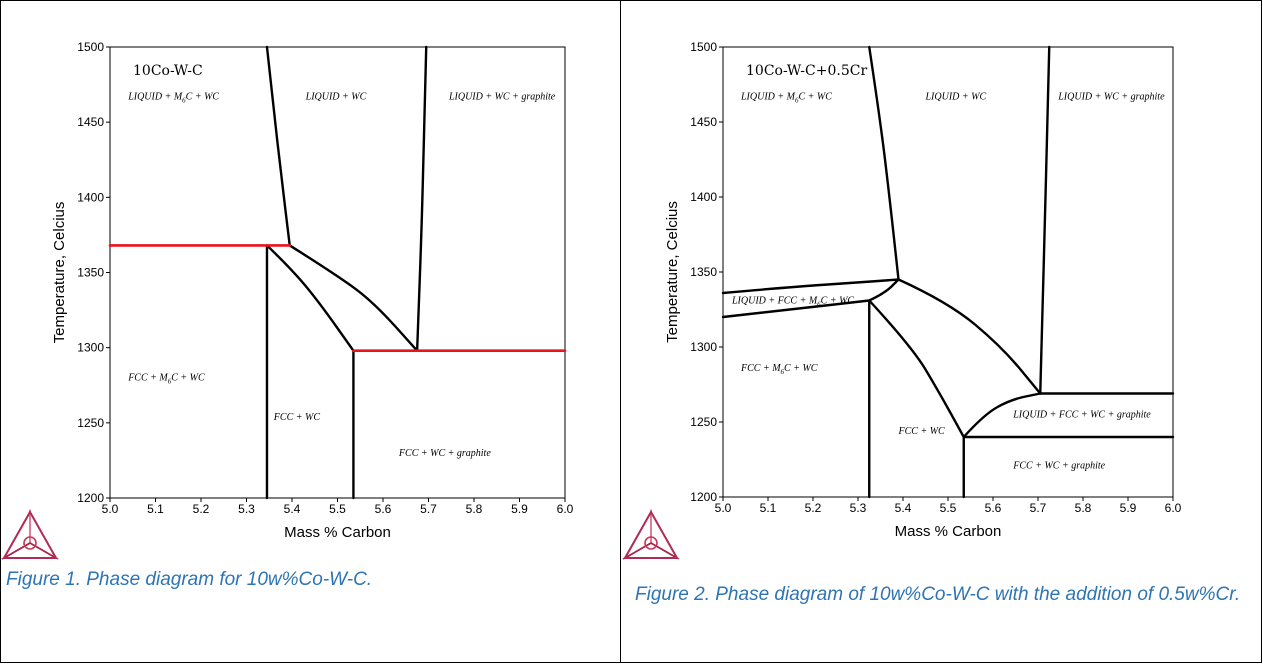  I want to click on chart-title: 10Co-W-C+0.5Cr, so click(806, 71).